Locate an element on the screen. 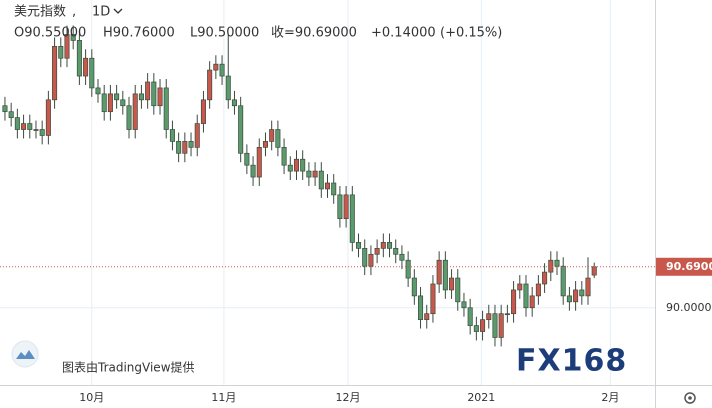  attribution-text: 图表由TradingView提供 is located at coordinates (128, 367).